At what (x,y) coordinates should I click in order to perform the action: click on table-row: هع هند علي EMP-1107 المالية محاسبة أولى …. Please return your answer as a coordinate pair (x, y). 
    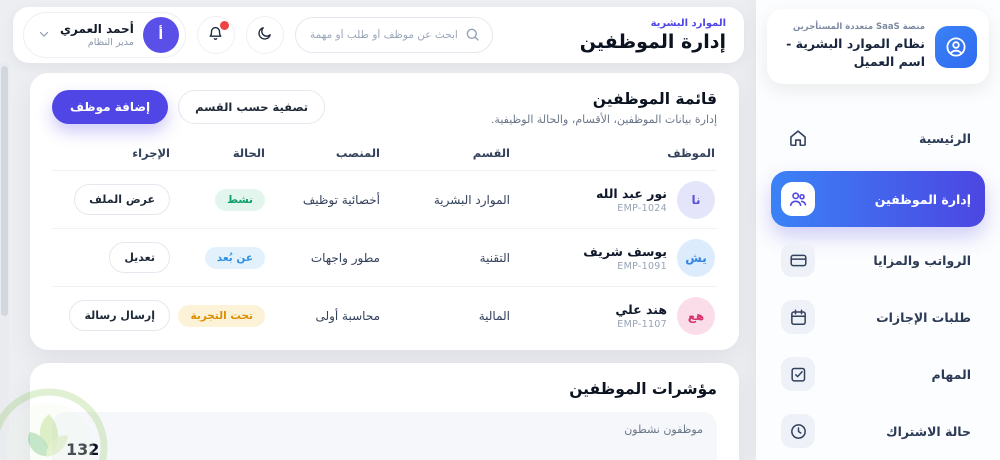
    Looking at the image, I should click on (384, 315).